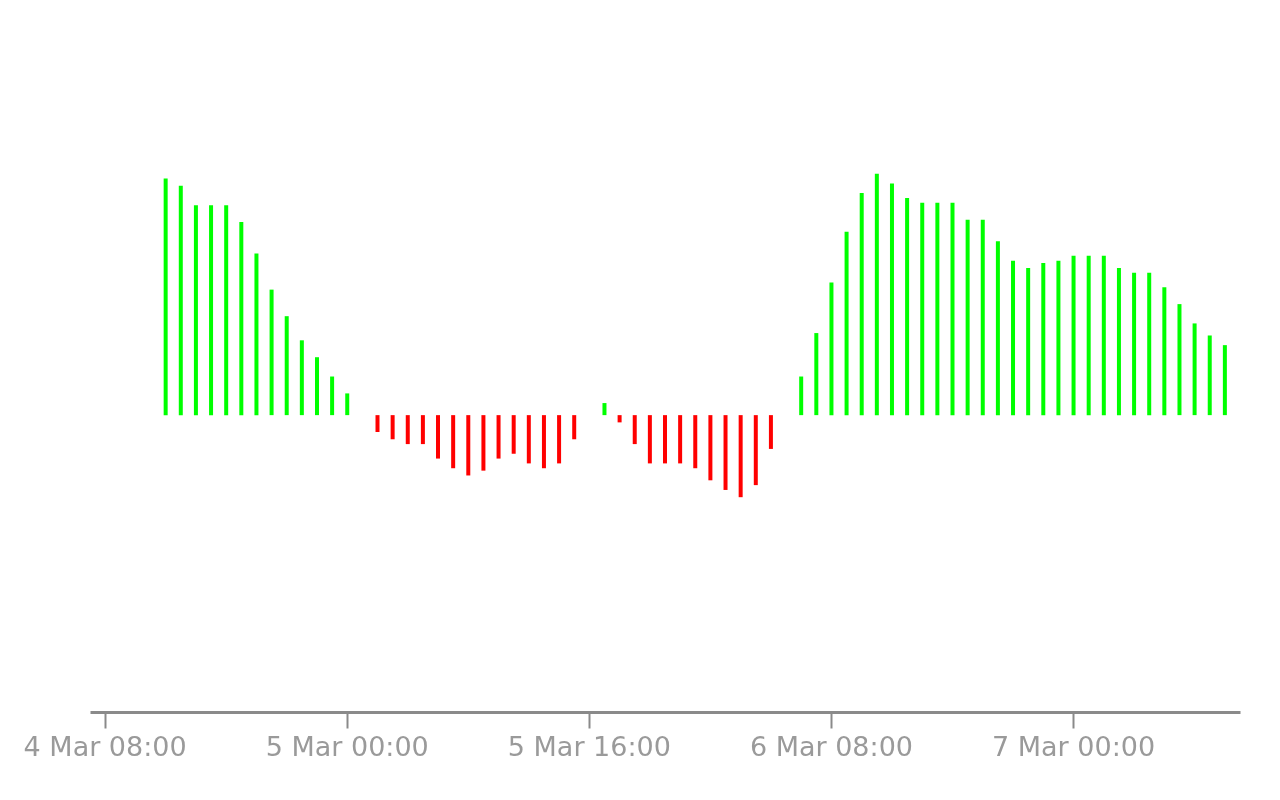 Image resolution: width=1280 pixels, height=800 pixels. What do you see at coordinates (347, 746) in the screenshot?
I see `x-tick-label: 5 Mar 00:00` at bounding box center [347, 746].